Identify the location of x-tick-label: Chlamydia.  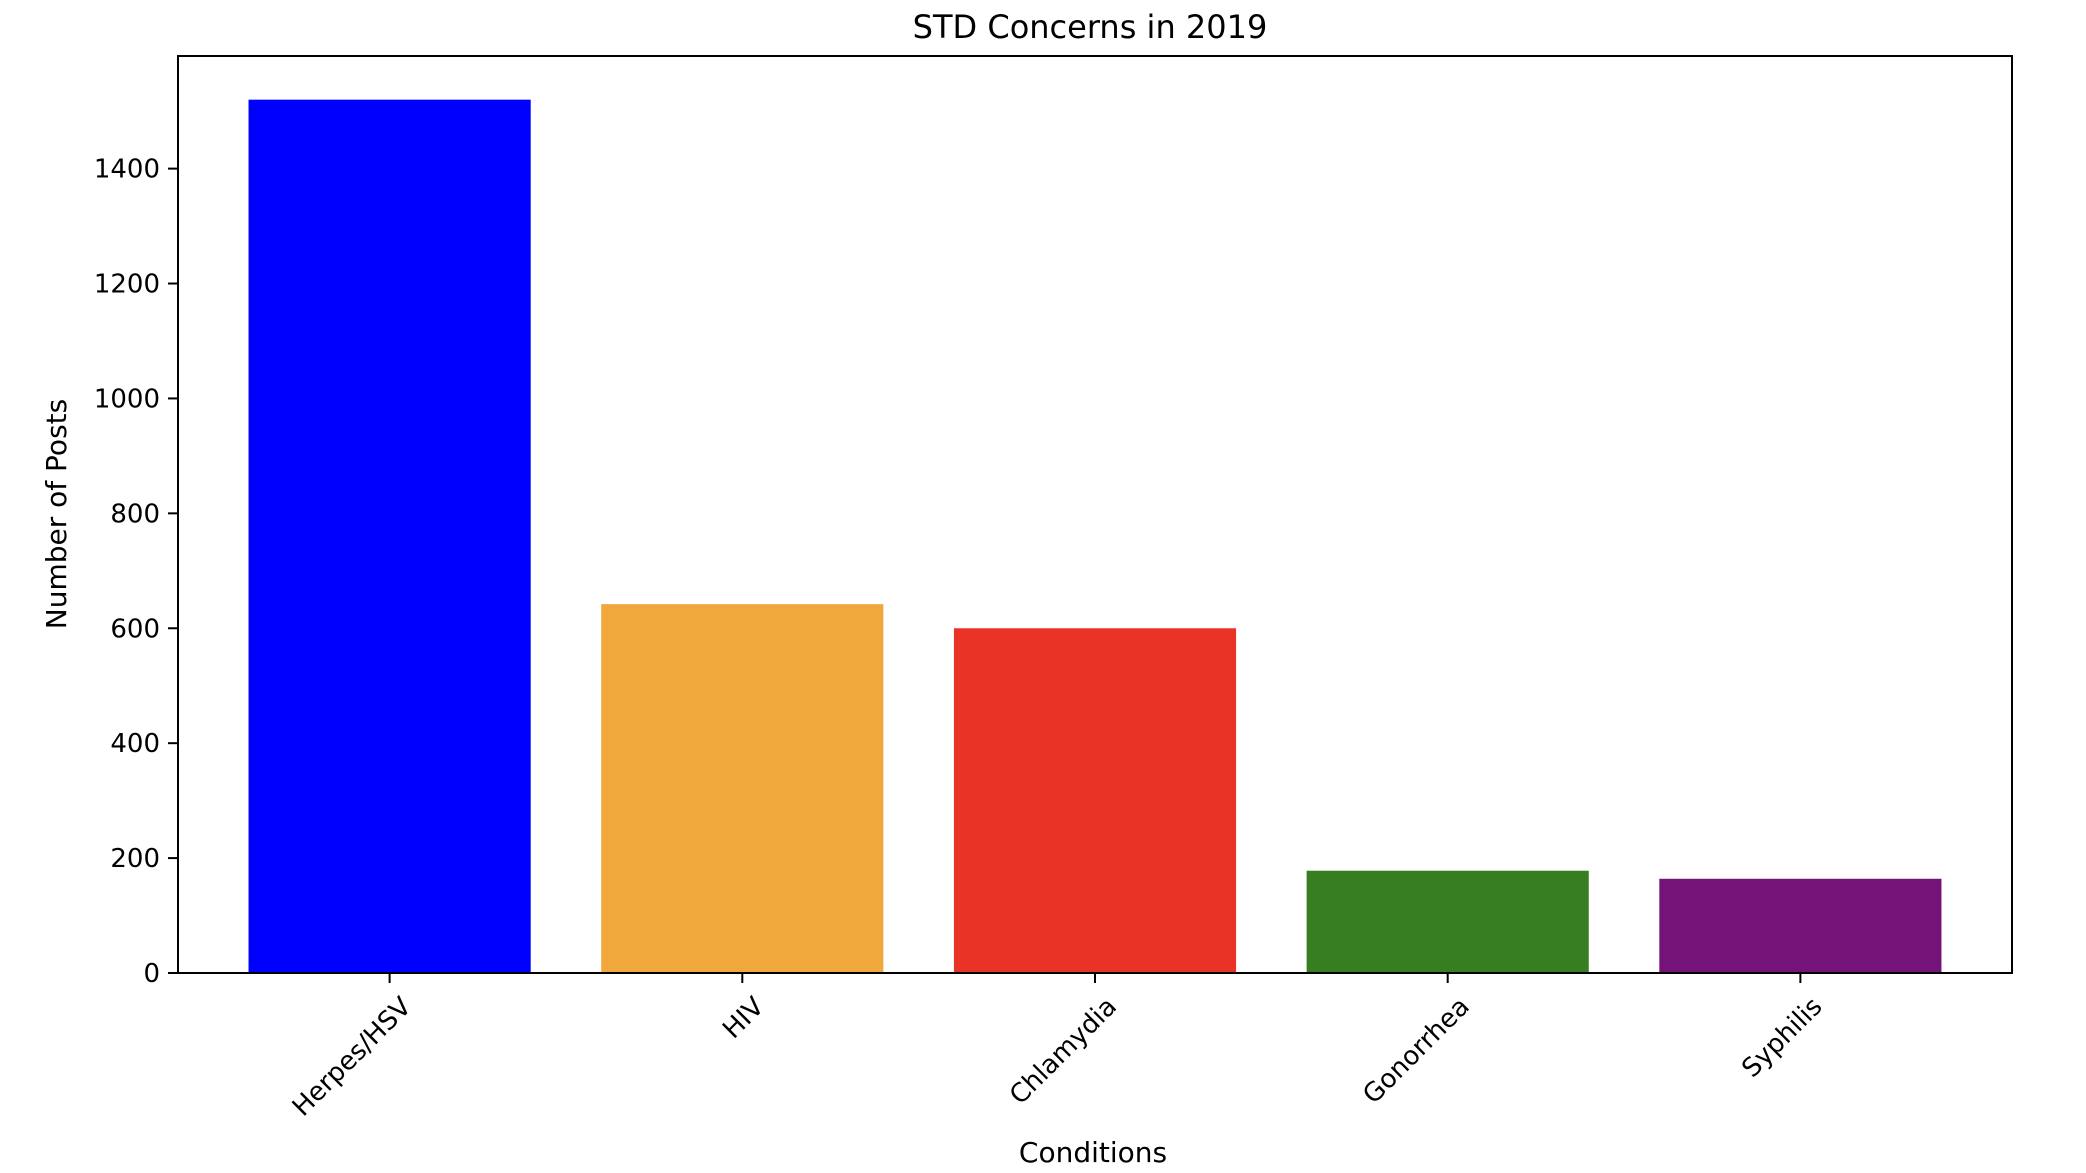
(1063, 1051).